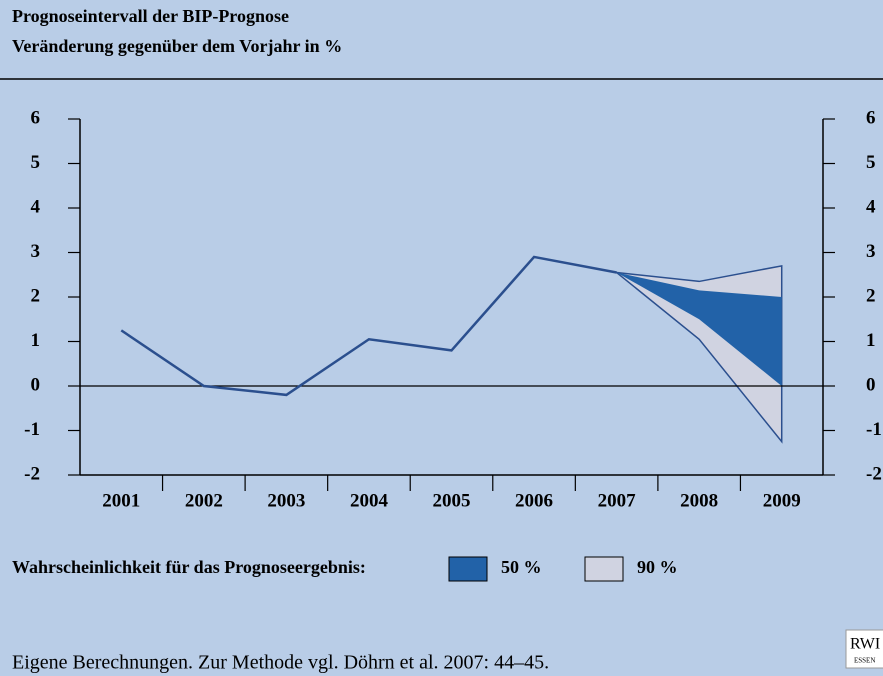  What do you see at coordinates (871, 340) in the screenshot?
I see `y2-tick-label: 1` at bounding box center [871, 340].